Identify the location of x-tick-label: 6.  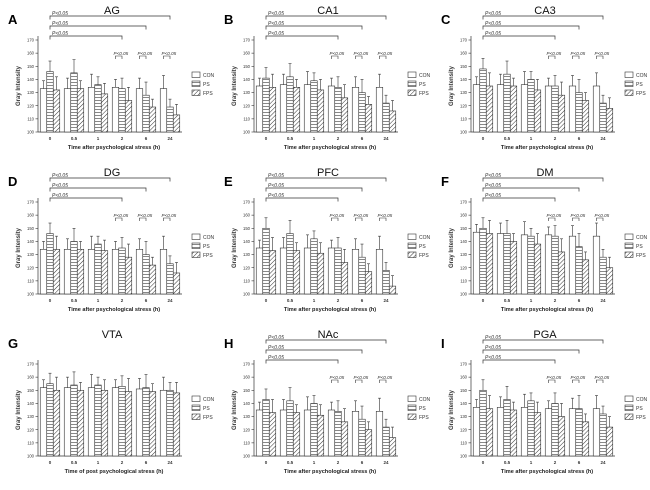
(146, 462).